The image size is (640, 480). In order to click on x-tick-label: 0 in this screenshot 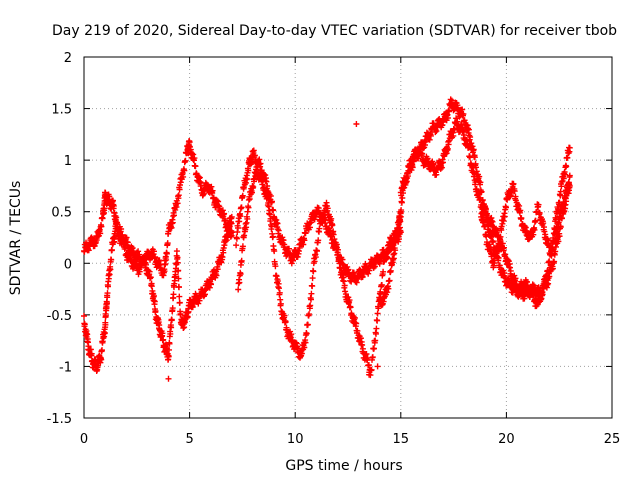, I will do `click(84, 439)`.